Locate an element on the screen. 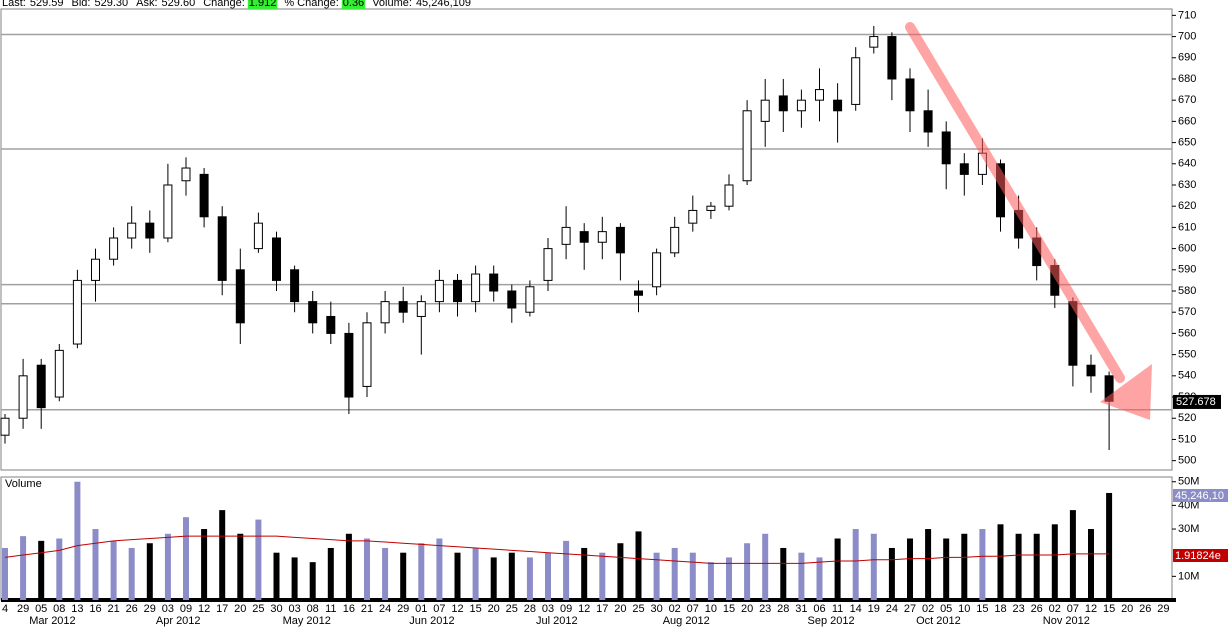 The width and height of the screenshot is (1232, 638). x-tick-label: 11 is located at coordinates (330, 609).